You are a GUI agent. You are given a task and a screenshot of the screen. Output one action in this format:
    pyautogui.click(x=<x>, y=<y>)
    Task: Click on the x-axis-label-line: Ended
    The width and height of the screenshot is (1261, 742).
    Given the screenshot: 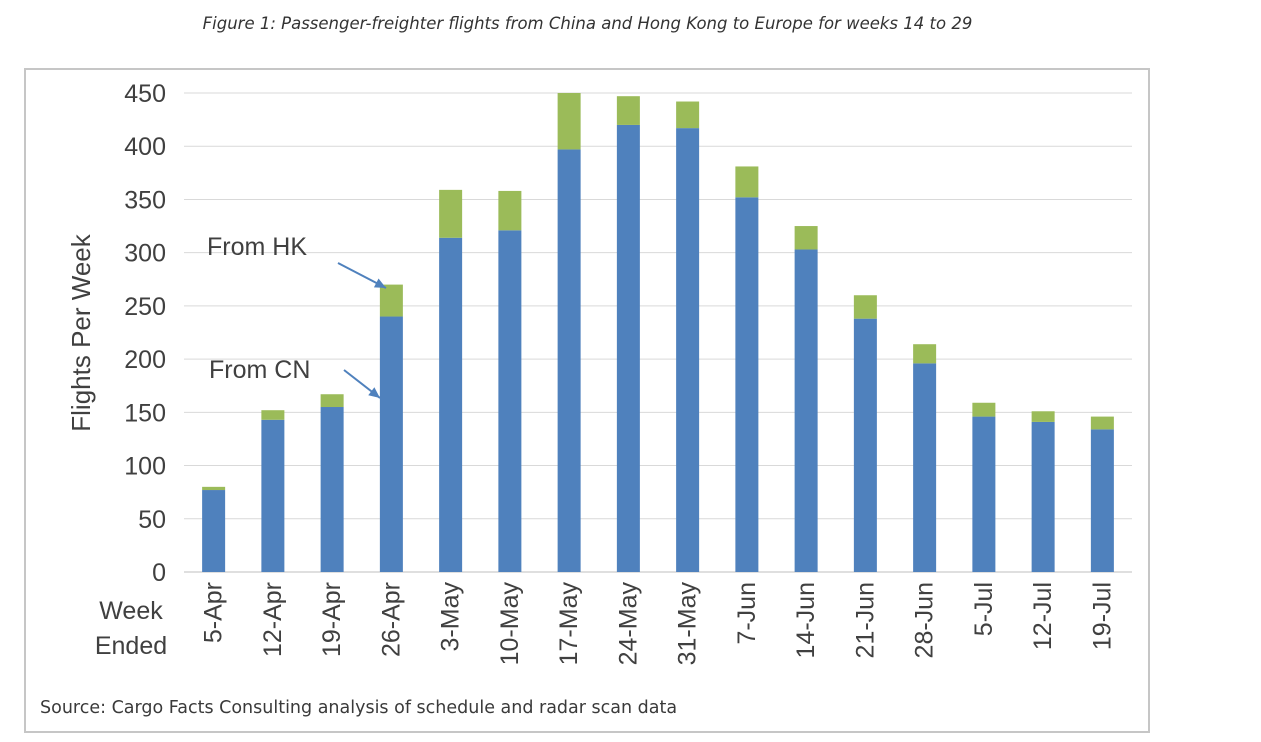 What is the action you would take?
    pyautogui.click(x=131, y=646)
    